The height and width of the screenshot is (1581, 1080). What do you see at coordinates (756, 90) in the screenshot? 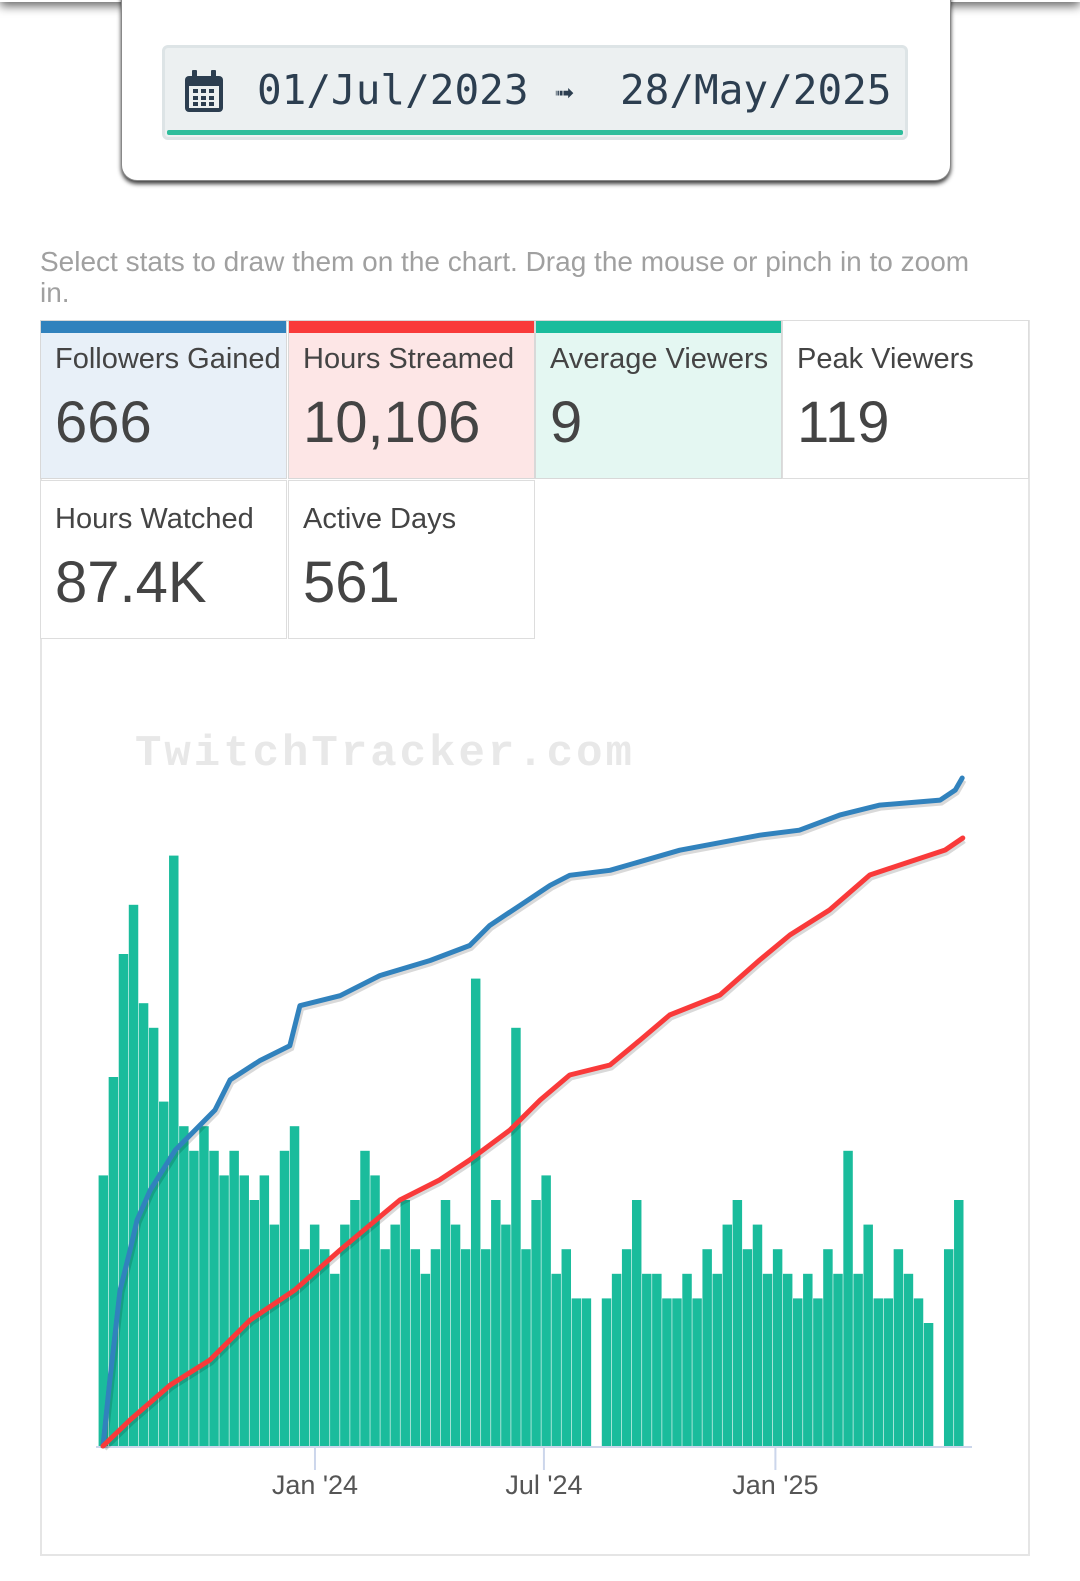
I see `end-date: 28/May/2025` at bounding box center [756, 90].